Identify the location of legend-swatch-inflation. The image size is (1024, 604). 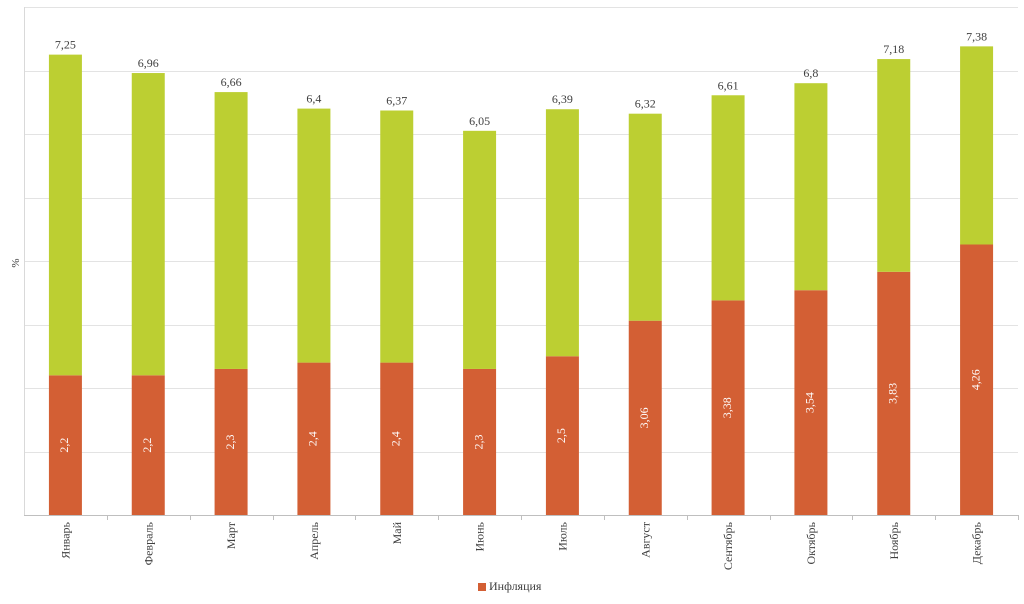
(482, 586).